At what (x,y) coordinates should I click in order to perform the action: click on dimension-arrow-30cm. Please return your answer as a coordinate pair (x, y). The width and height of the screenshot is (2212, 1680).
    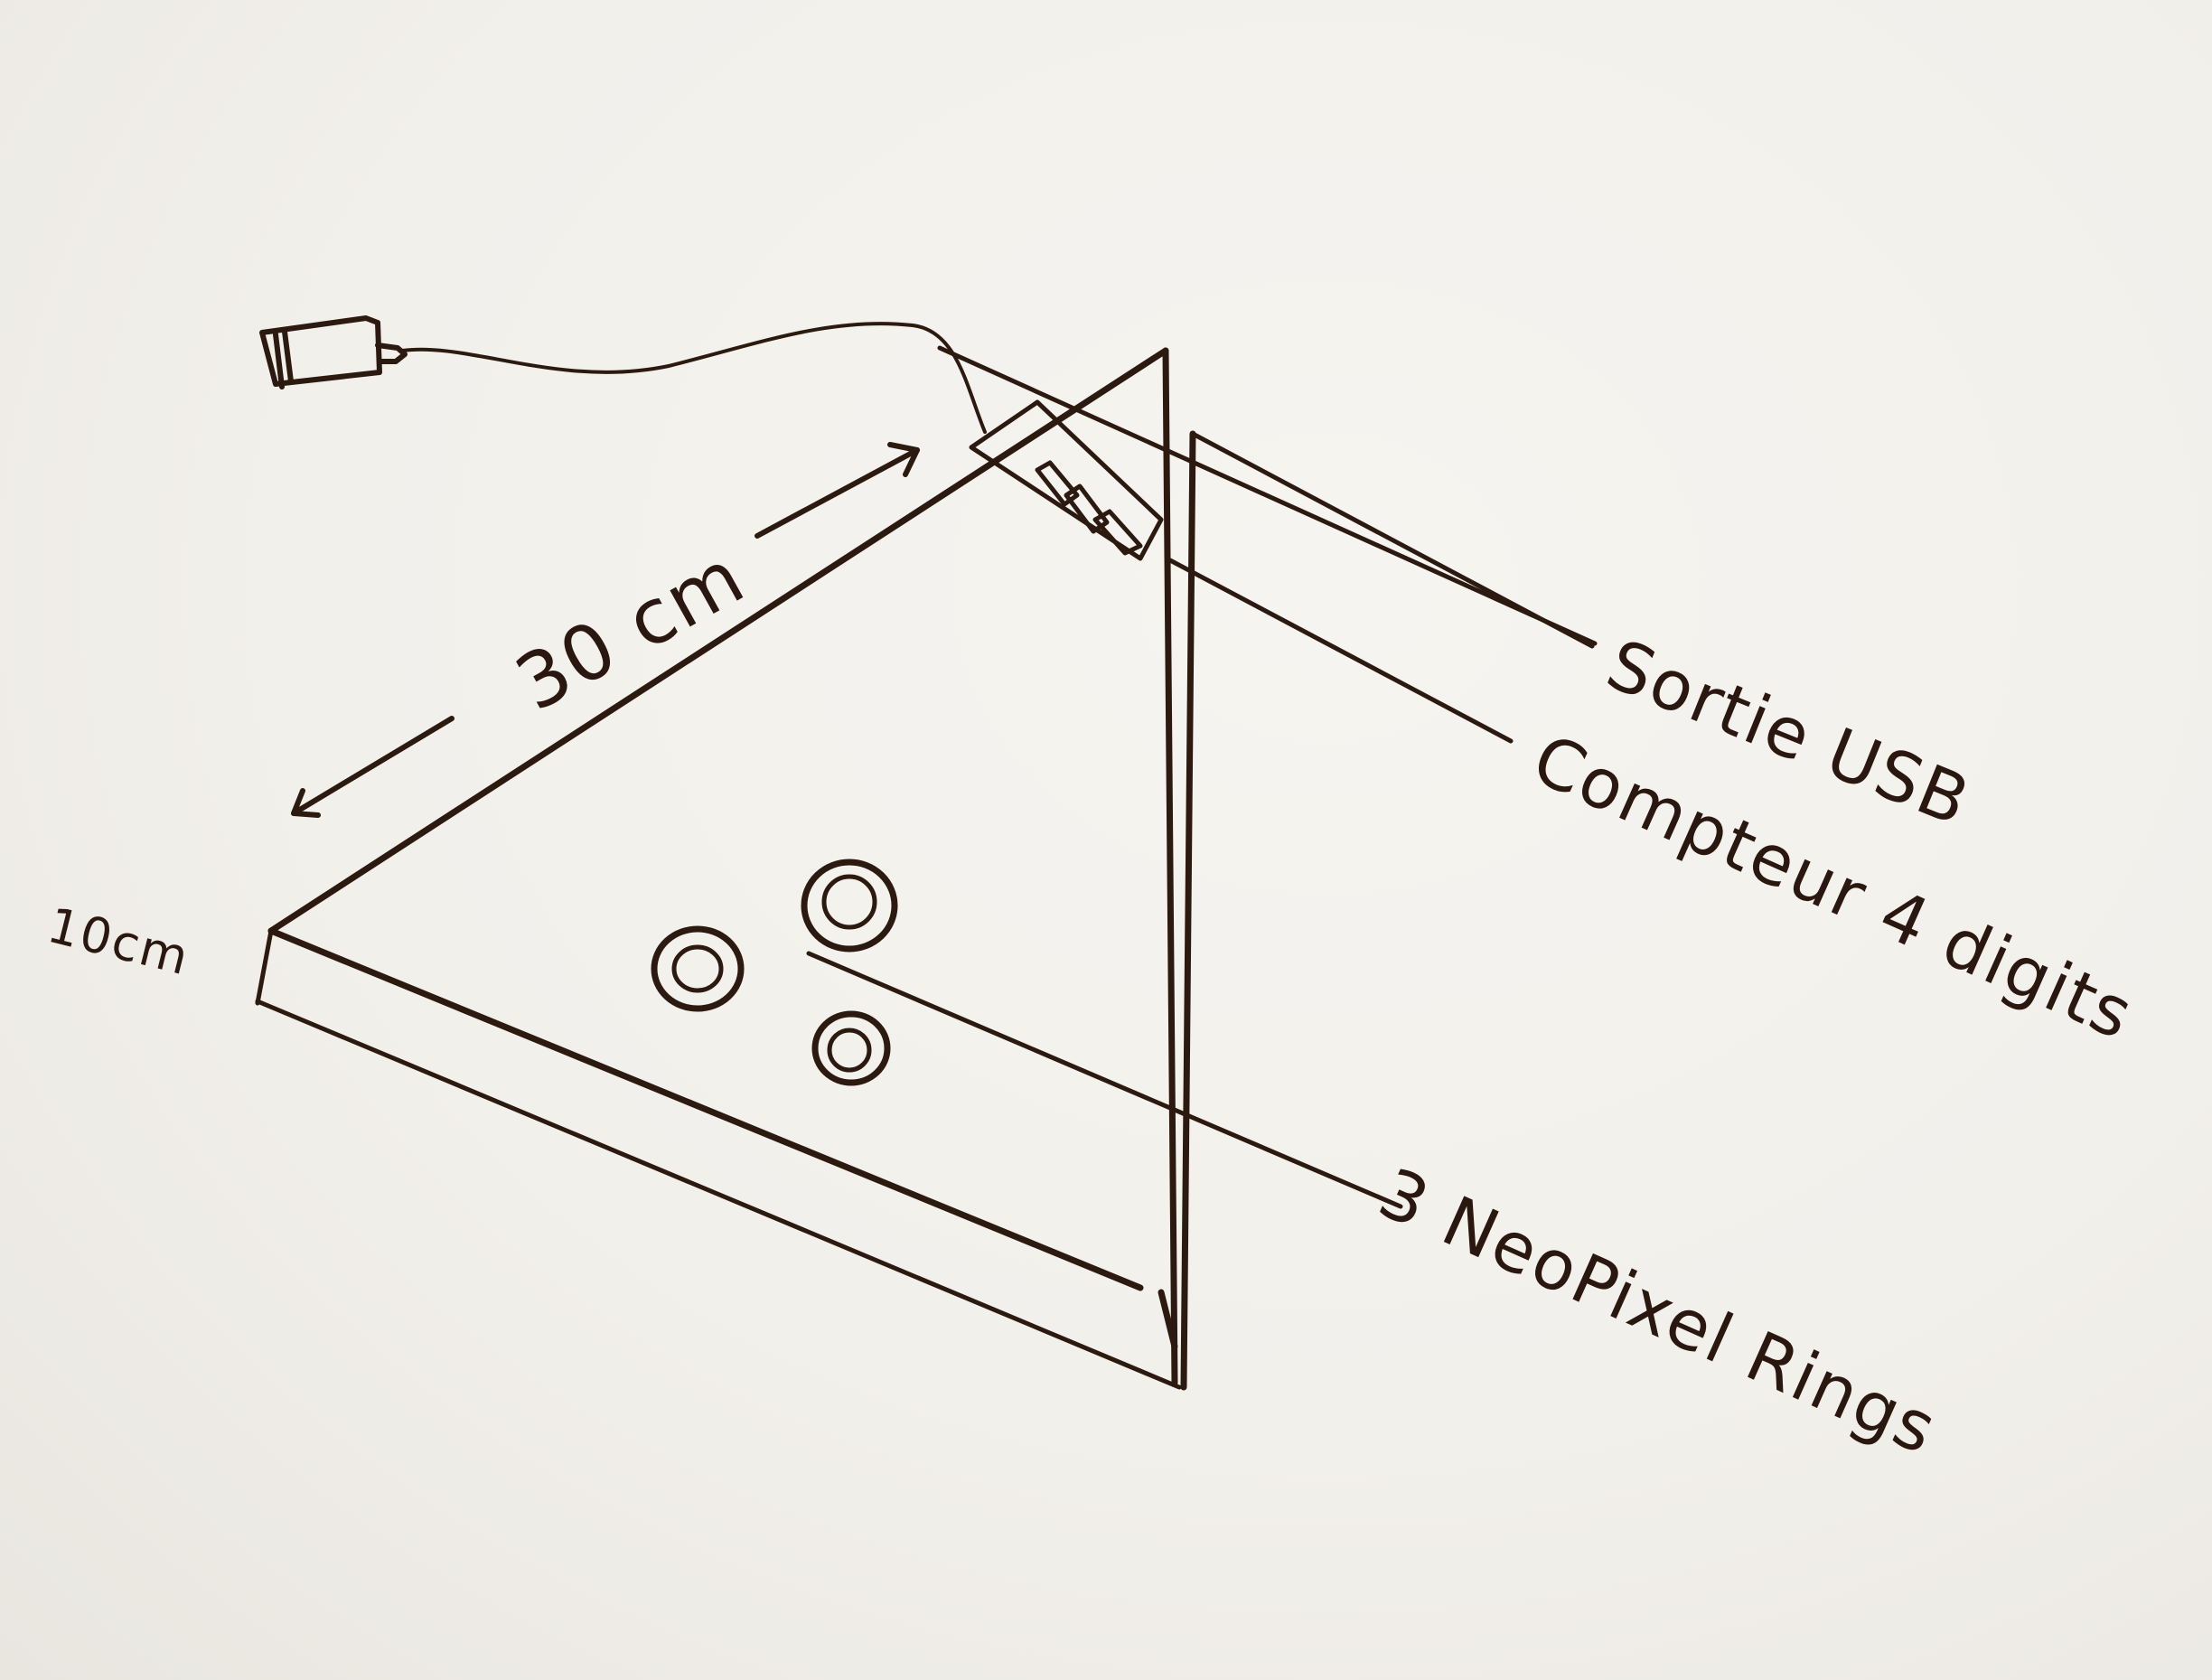
    Looking at the image, I should click on (605, 630).